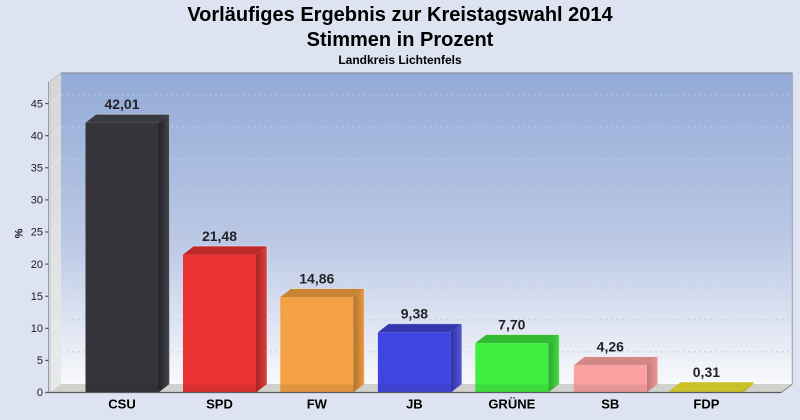  I want to click on svg-text: CSU, so click(121, 404).